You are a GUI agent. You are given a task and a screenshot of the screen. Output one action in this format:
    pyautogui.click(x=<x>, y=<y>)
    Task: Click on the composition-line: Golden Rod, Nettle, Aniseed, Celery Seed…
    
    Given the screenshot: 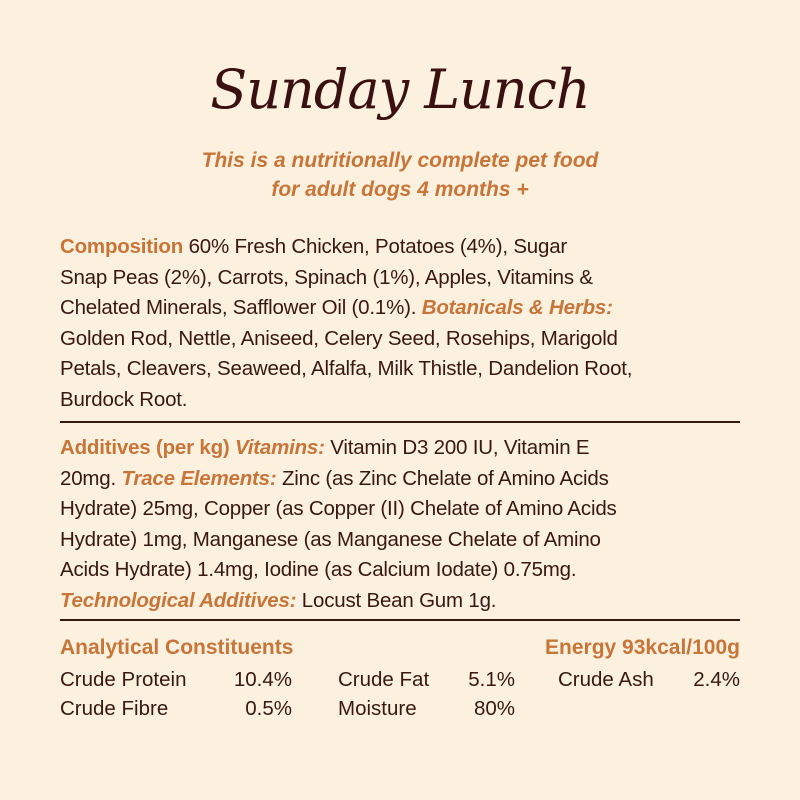 What is the action you would take?
    pyautogui.click(x=405, y=339)
    